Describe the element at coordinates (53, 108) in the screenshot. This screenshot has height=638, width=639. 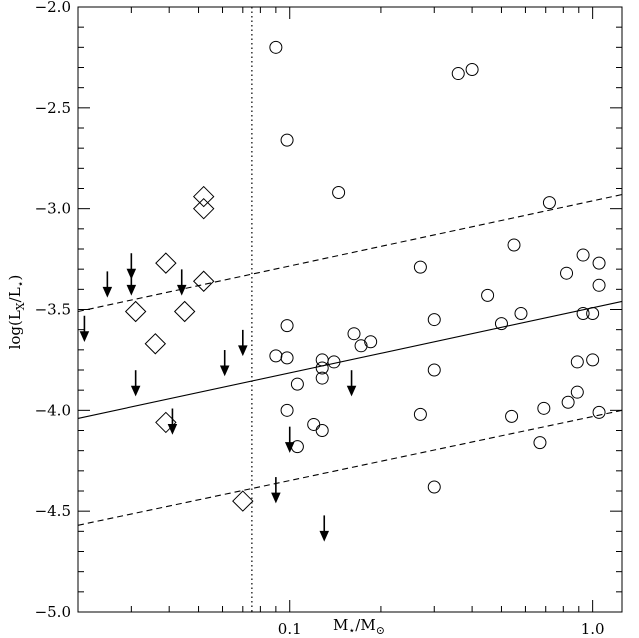
I see `y-tick-label: −2.5` at that location.